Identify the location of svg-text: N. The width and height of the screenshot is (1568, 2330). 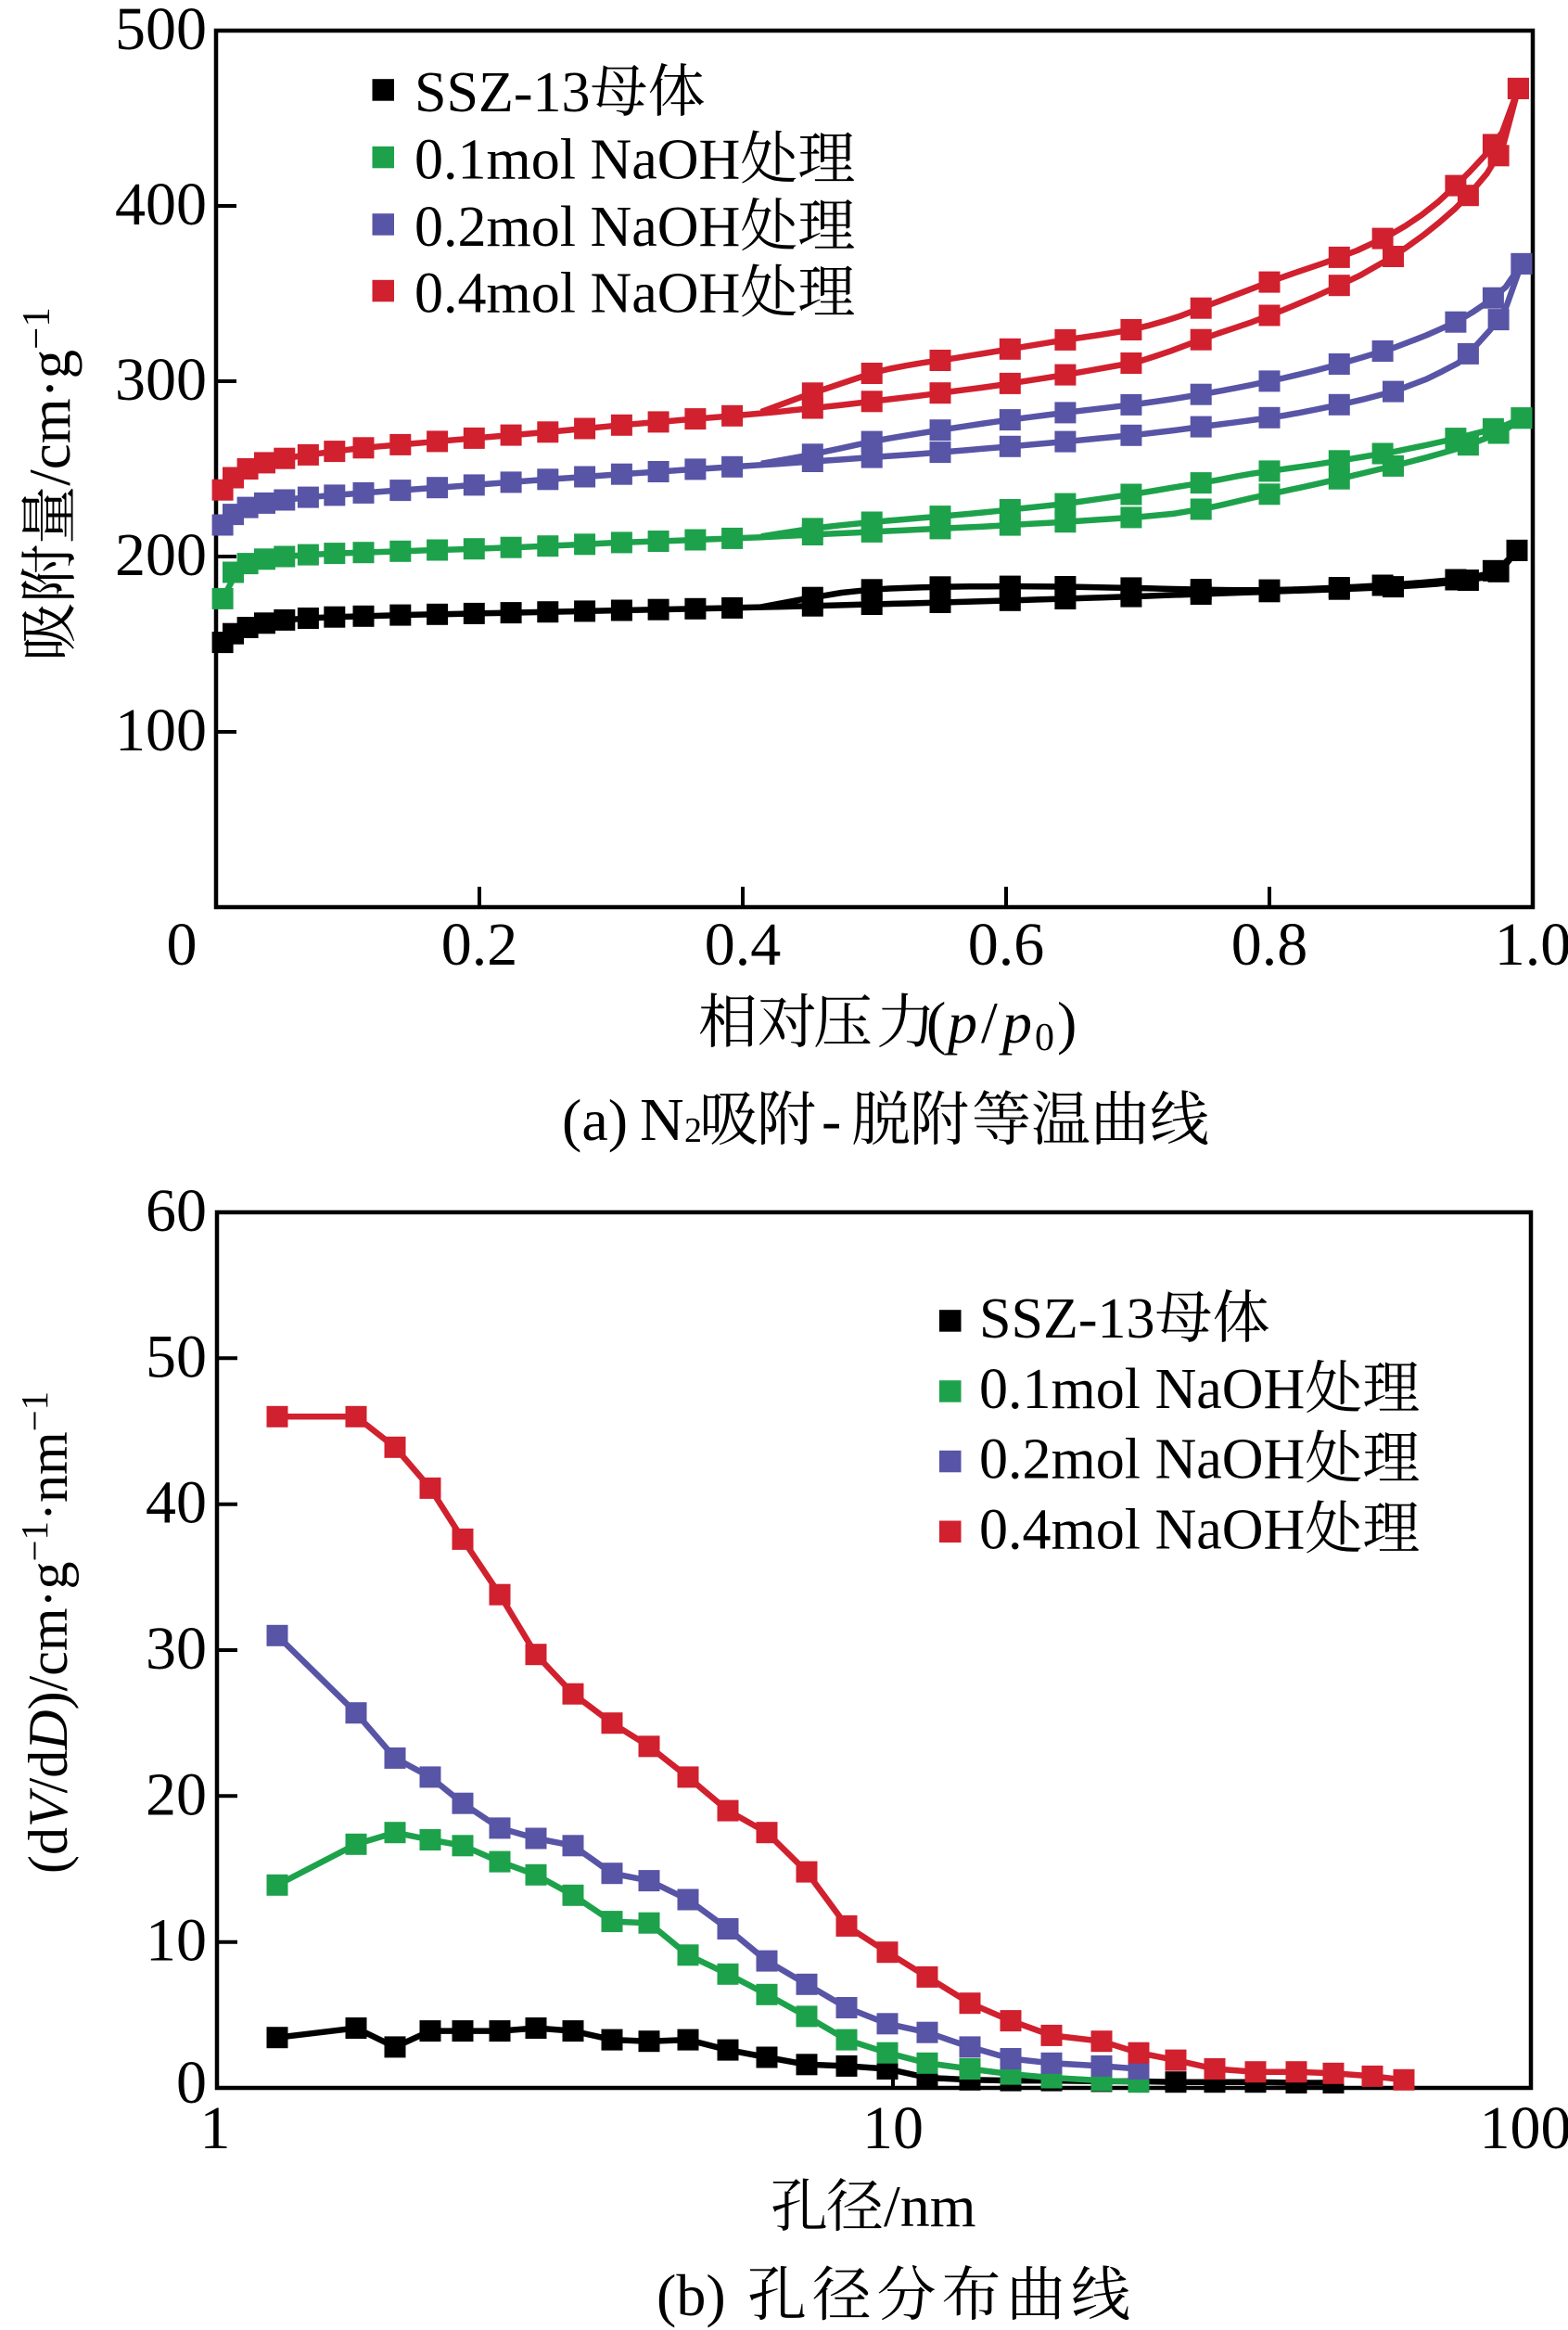
(662, 1120).